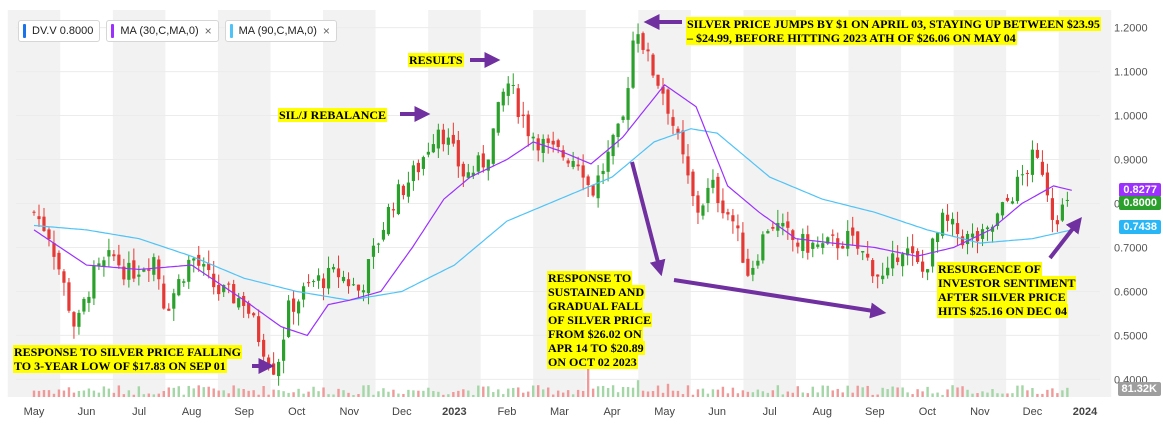 This screenshot has width=1163, height=425. Describe the element at coordinates (436, 60) in the screenshot. I see `annotation-results: RESULTS` at that location.